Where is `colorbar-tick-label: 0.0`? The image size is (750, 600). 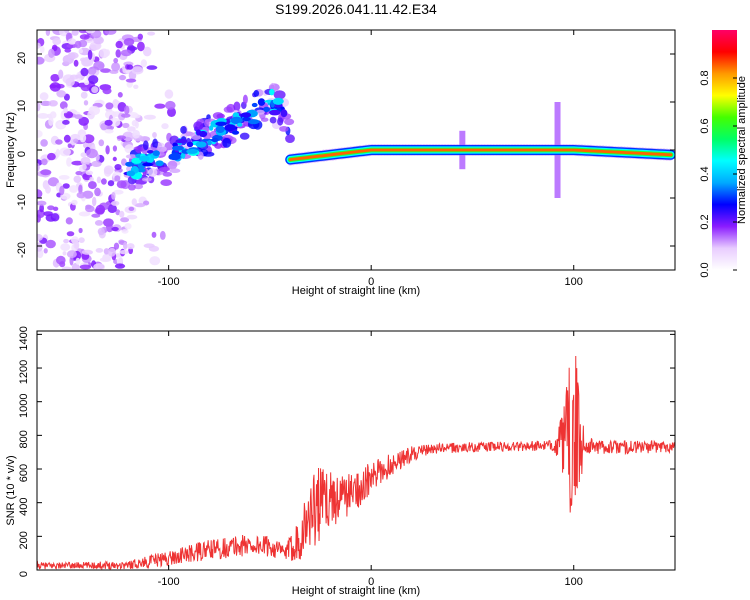
colorbar-tick-label: 0.0 is located at coordinates (705, 269).